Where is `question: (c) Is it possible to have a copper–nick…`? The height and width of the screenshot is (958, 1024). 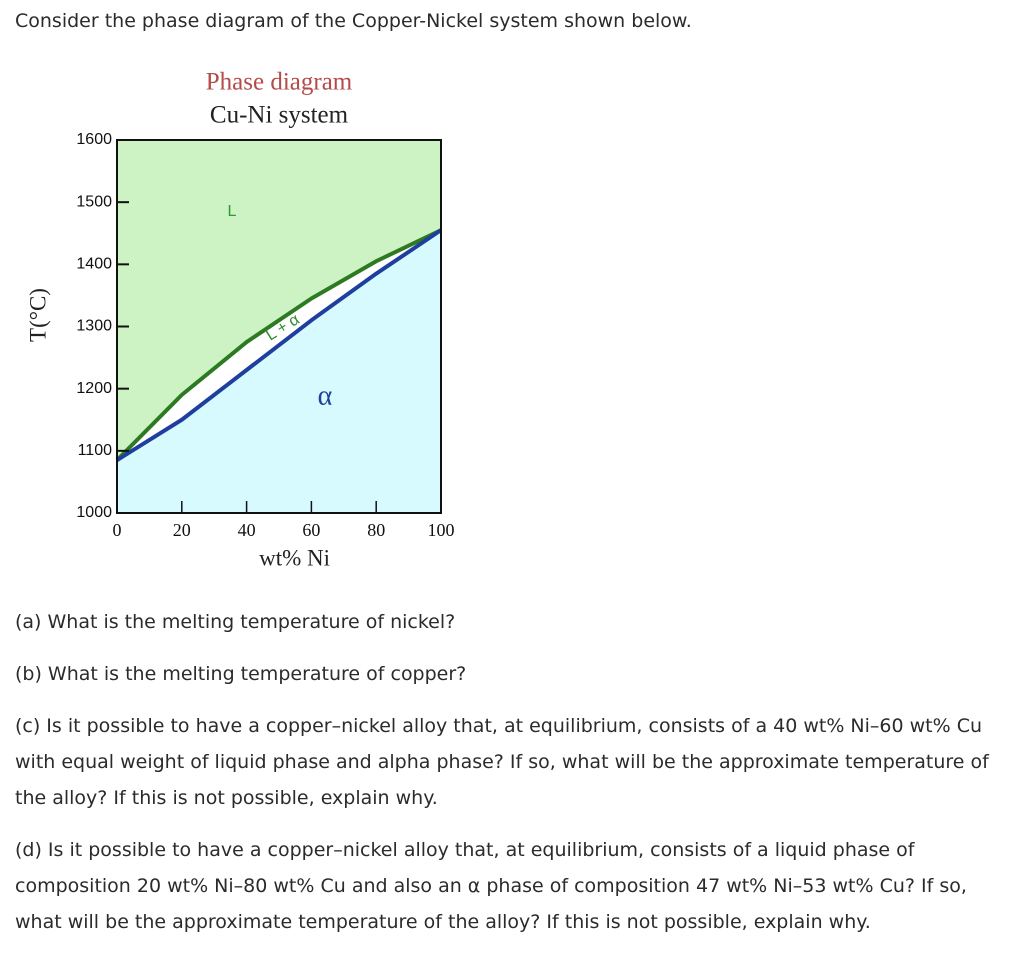
question: (c) Is it possible to have a copper–nick… is located at coordinates (502, 762).